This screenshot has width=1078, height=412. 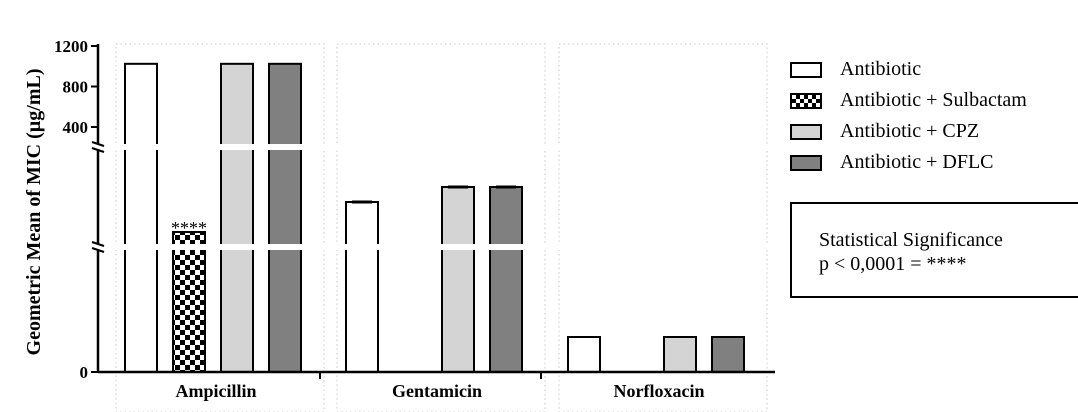 What do you see at coordinates (34, 212) in the screenshot?
I see `y-axis-title: Geometric Mean of MIC (µg/mL)` at bounding box center [34, 212].